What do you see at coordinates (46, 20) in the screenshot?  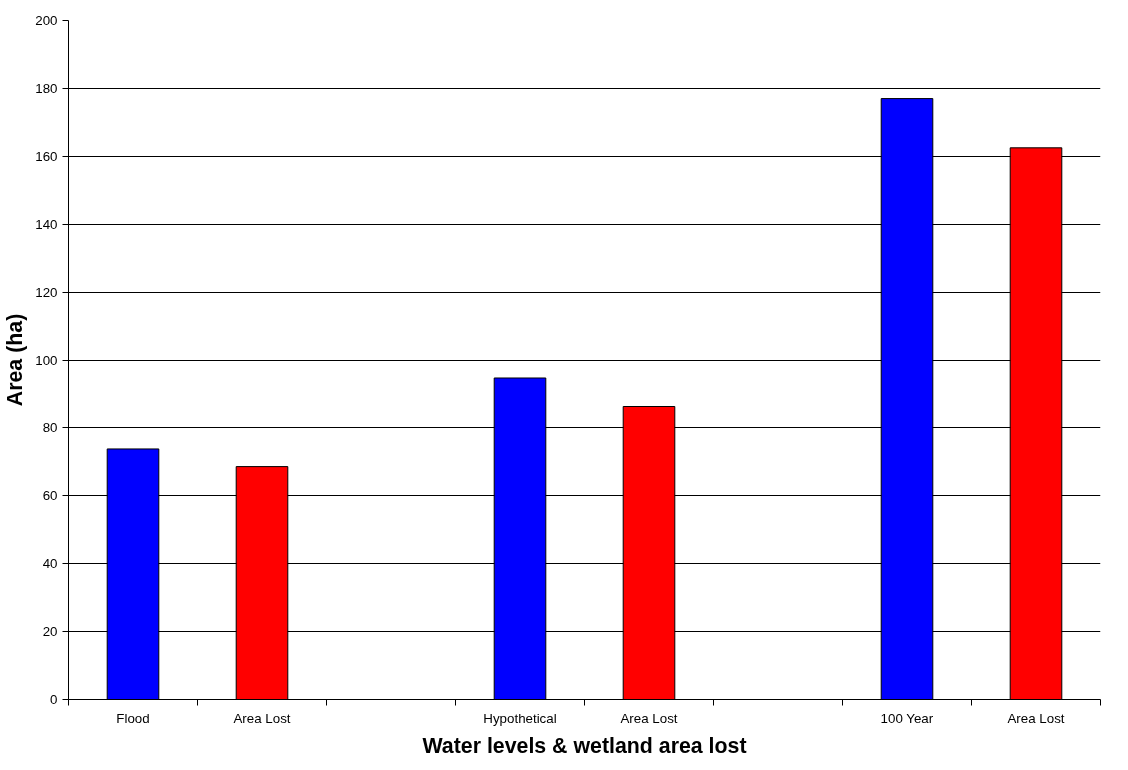 I see `y-tick-label: 200` at bounding box center [46, 20].